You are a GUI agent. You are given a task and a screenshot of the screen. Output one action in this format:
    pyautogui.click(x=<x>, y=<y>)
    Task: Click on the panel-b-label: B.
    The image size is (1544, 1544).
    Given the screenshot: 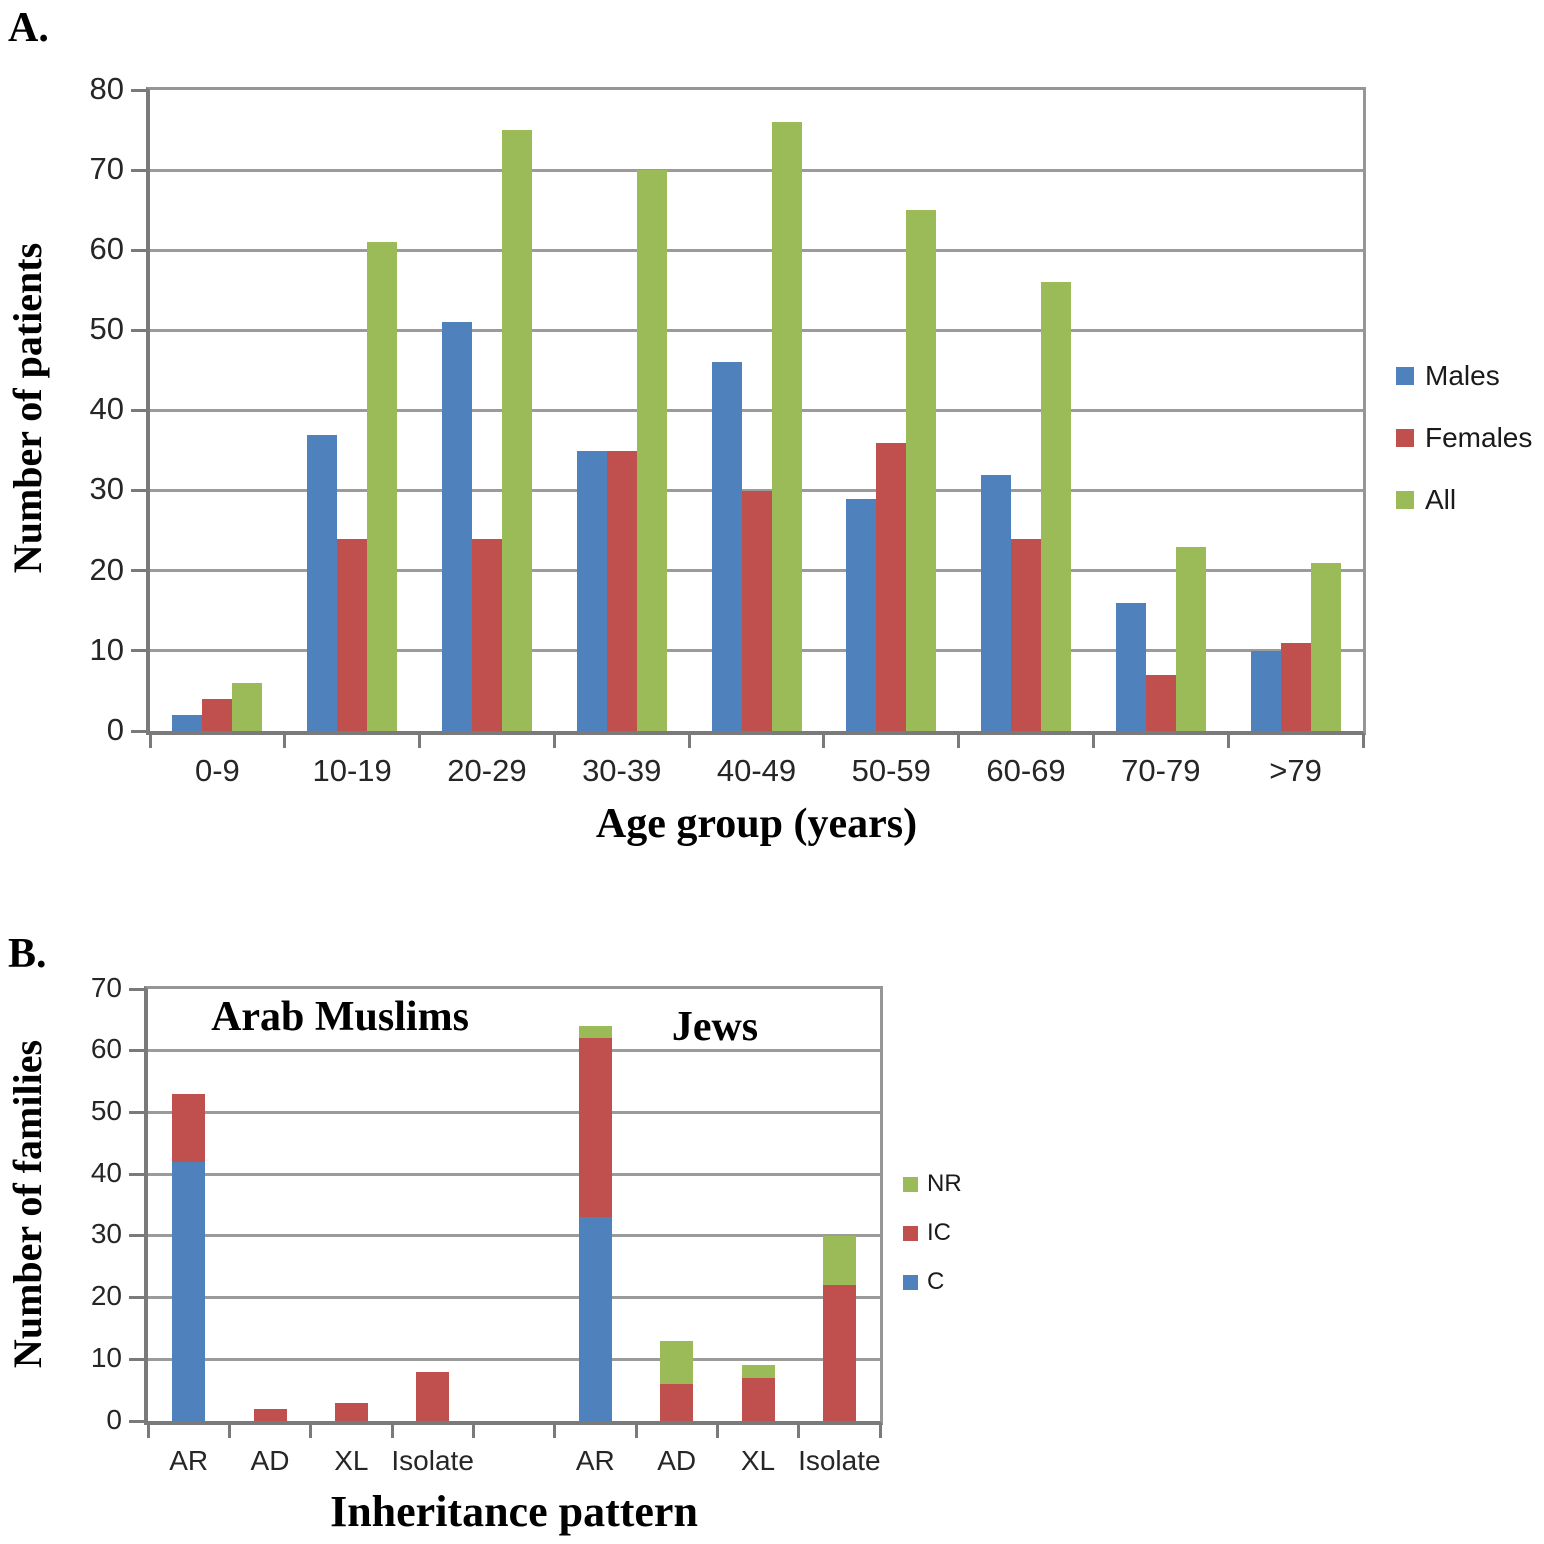 What is the action you would take?
    pyautogui.click(x=27, y=954)
    